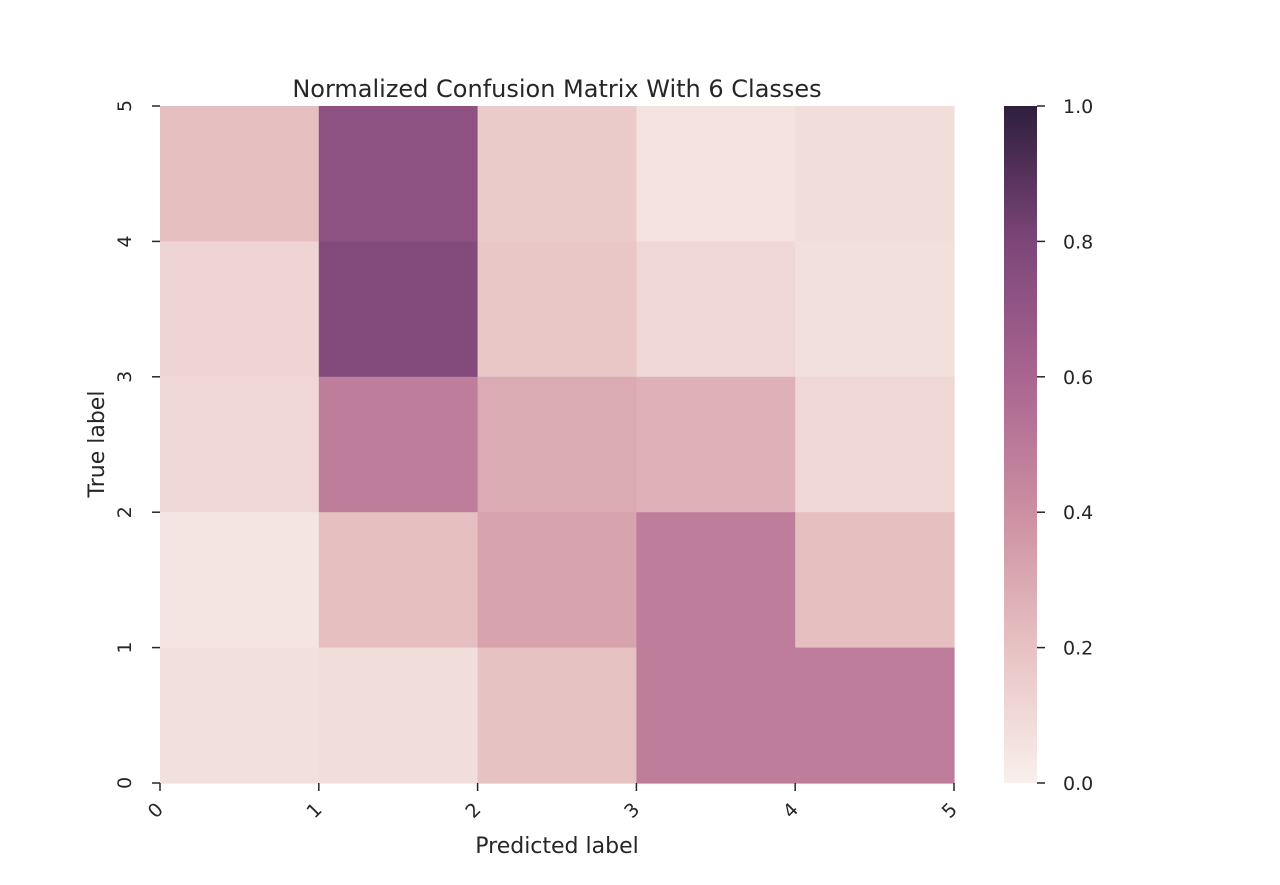  I want to click on y-axis-label: True label, so click(97, 445).